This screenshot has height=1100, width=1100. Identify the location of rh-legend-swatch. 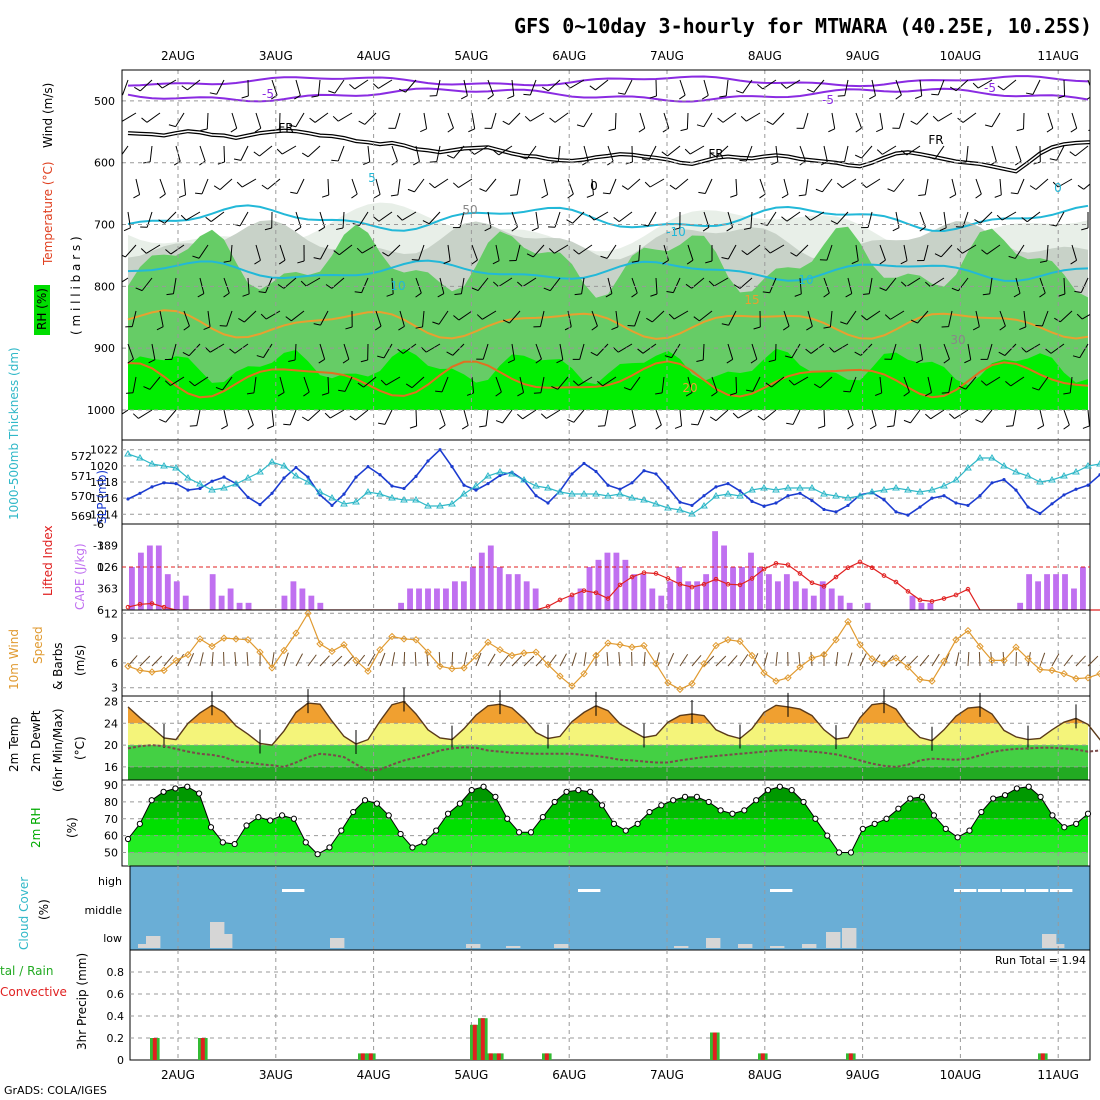
(42, 310).